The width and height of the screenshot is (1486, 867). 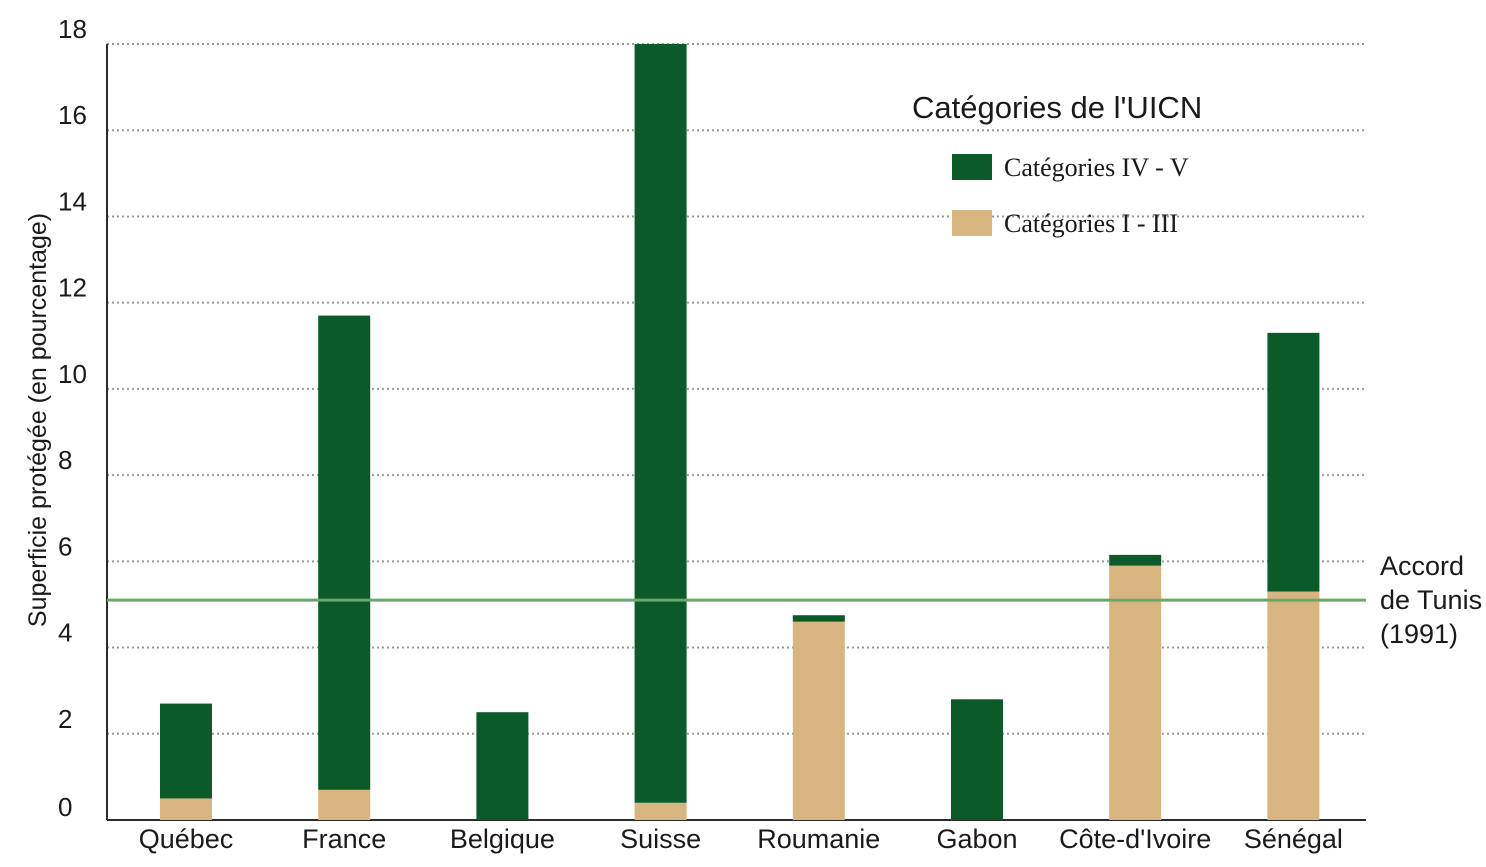 What do you see at coordinates (72, 29) in the screenshot?
I see `y-tick-label: 18` at bounding box center [72, 29].